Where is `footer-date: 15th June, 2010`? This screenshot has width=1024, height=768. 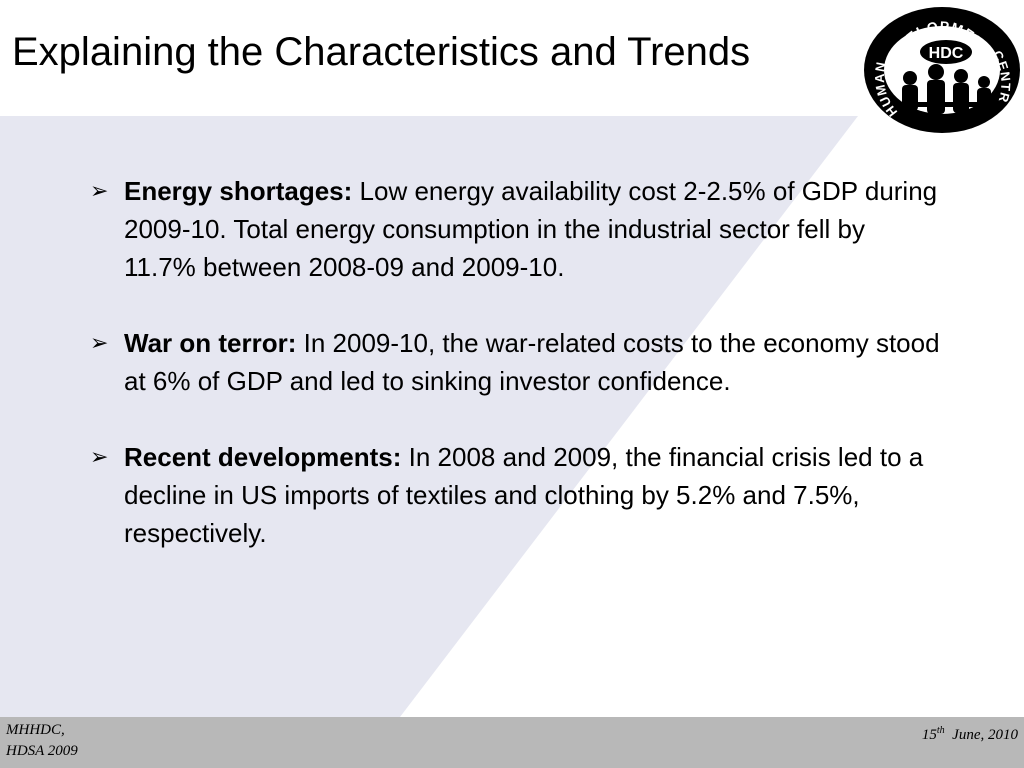 footer-date: 15th June, 2010 is located at coordinates (970, 733).